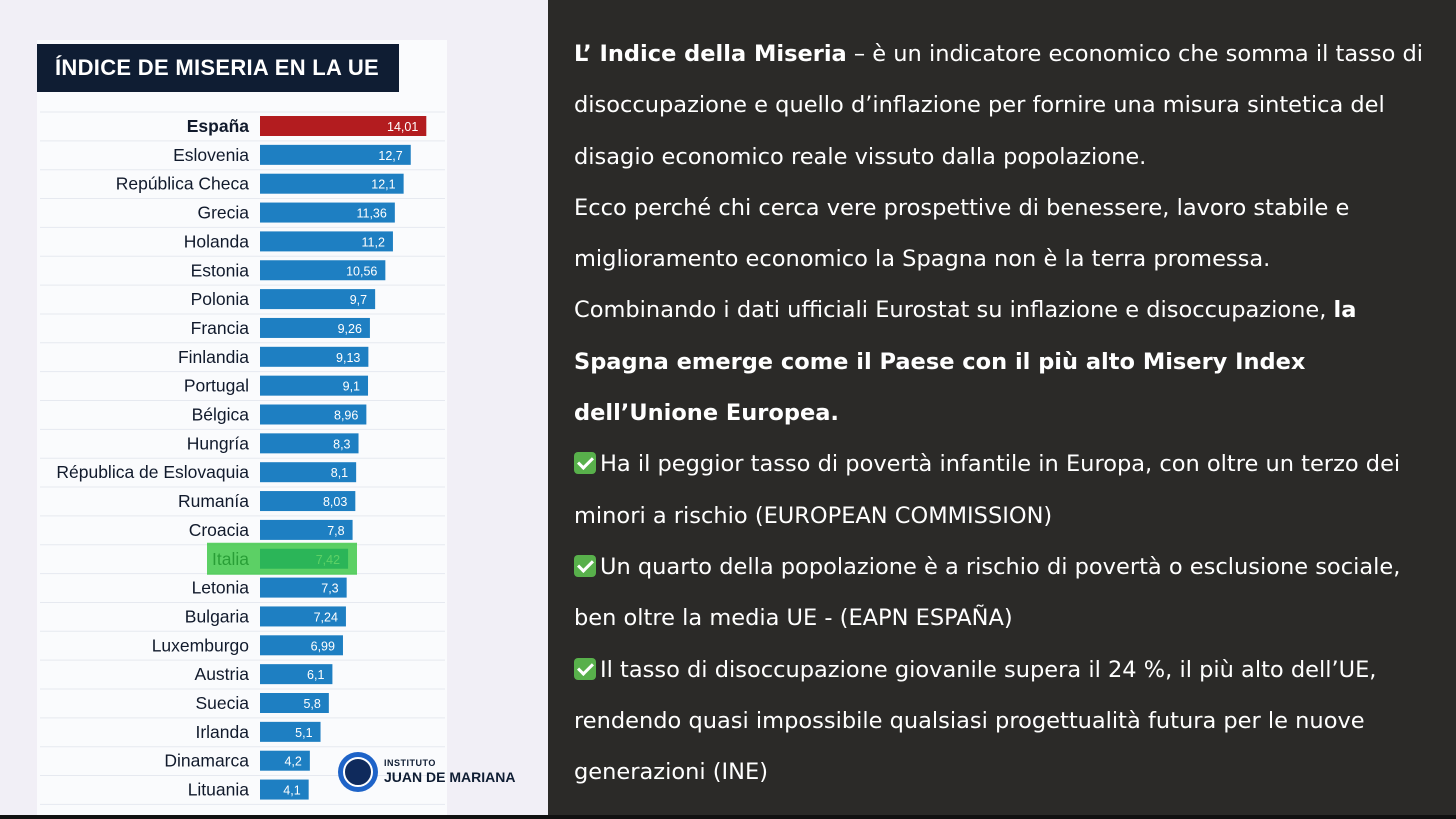 Image resolution: width=1456 pixels, height=819 pixels. I want to click on value-label-10: 8,96, so click(346, 416).